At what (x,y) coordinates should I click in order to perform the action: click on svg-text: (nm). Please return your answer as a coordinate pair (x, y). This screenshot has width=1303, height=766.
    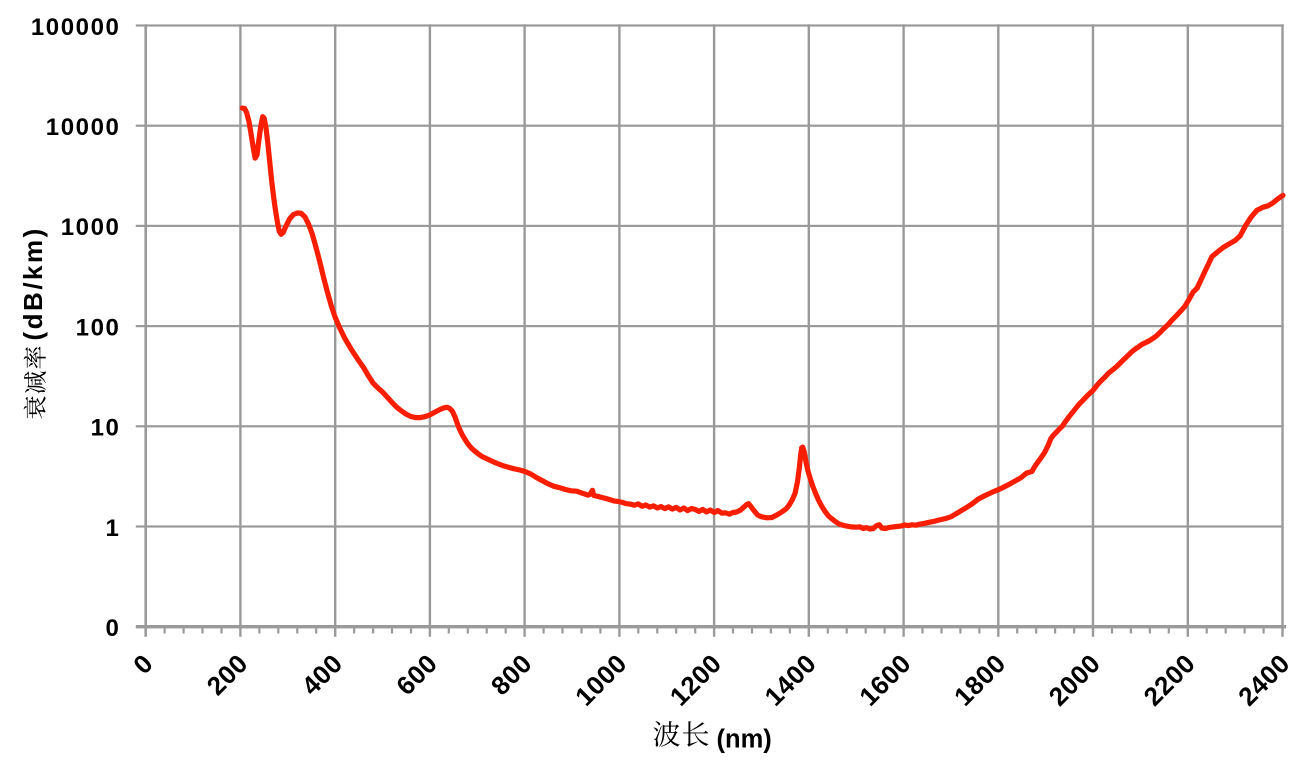
    Looking at the image, I should click on (744, 740).